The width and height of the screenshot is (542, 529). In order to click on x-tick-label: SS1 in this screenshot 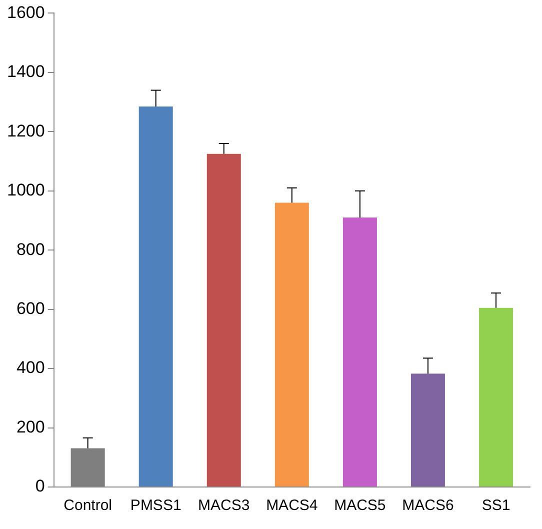, I will do `click(496, 505)`.